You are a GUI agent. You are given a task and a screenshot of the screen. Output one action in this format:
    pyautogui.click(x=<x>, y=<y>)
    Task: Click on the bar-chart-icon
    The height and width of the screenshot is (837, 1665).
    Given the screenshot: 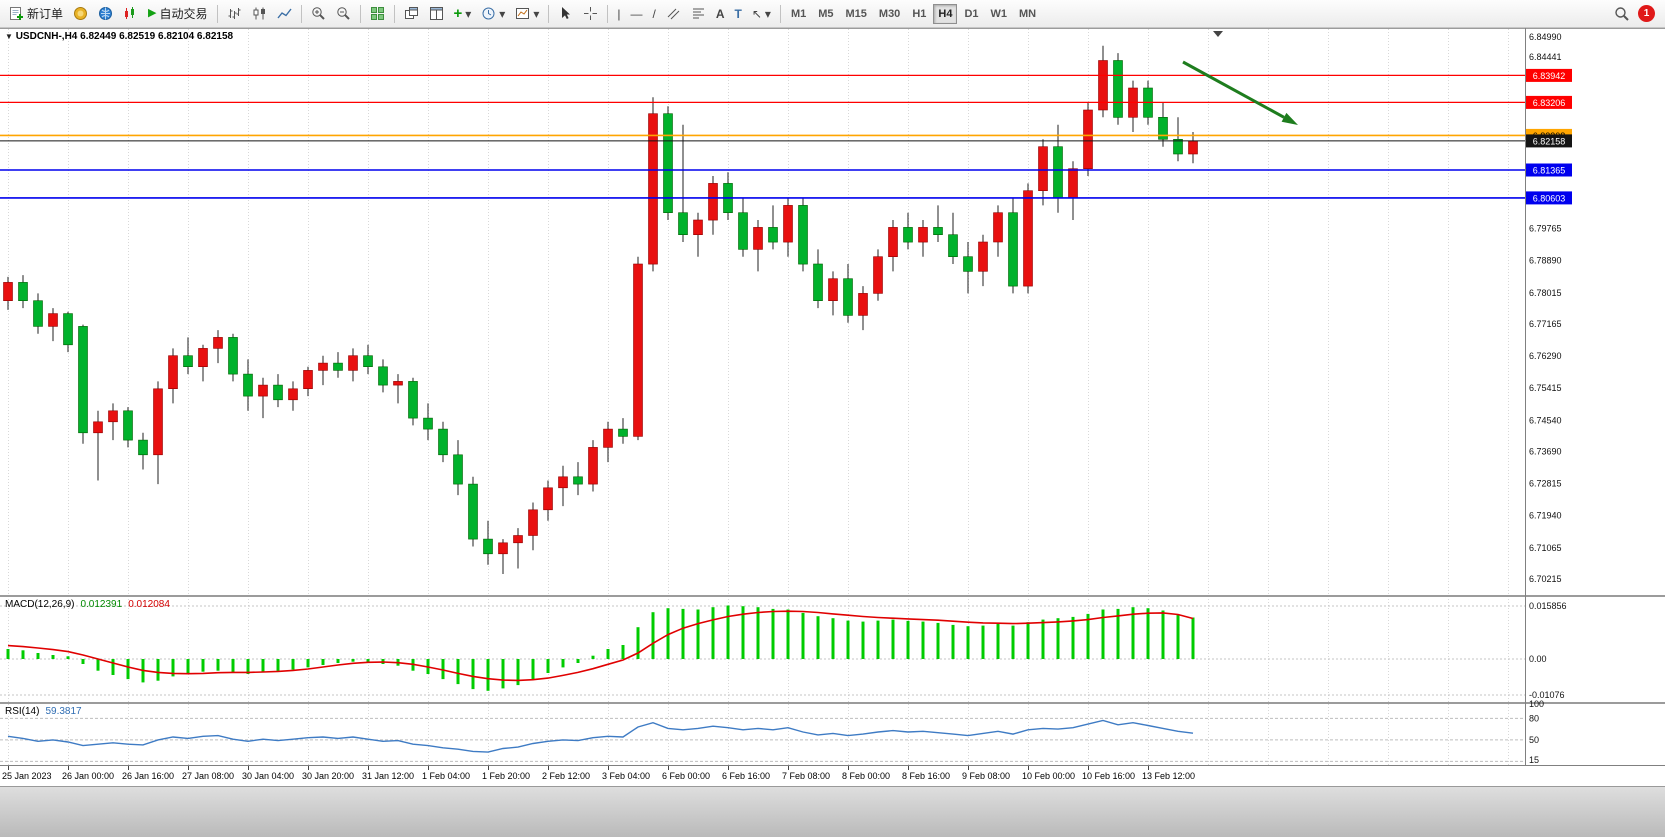 What is the action you would take?
    pyautogui.click(x=234, y=13)
    